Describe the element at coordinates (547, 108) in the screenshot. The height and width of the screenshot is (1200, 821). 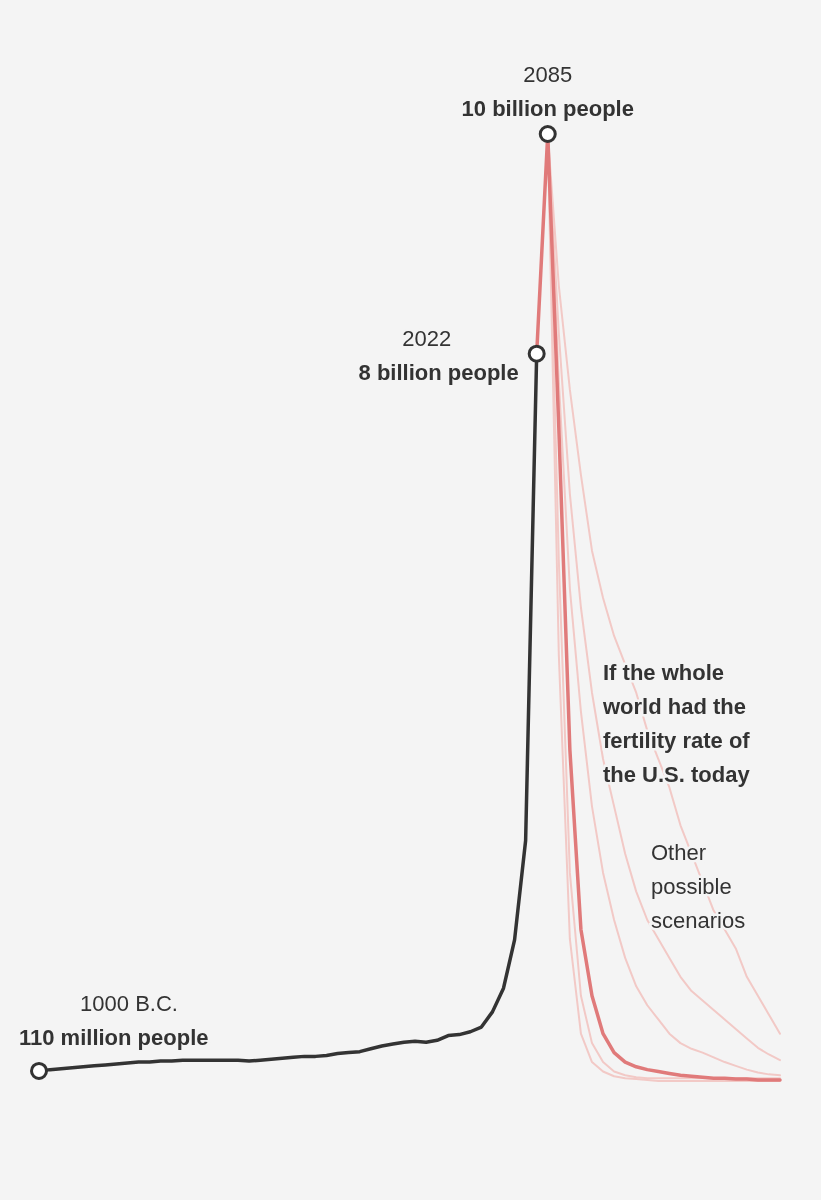
I see `text: 10 billion people` at that location.